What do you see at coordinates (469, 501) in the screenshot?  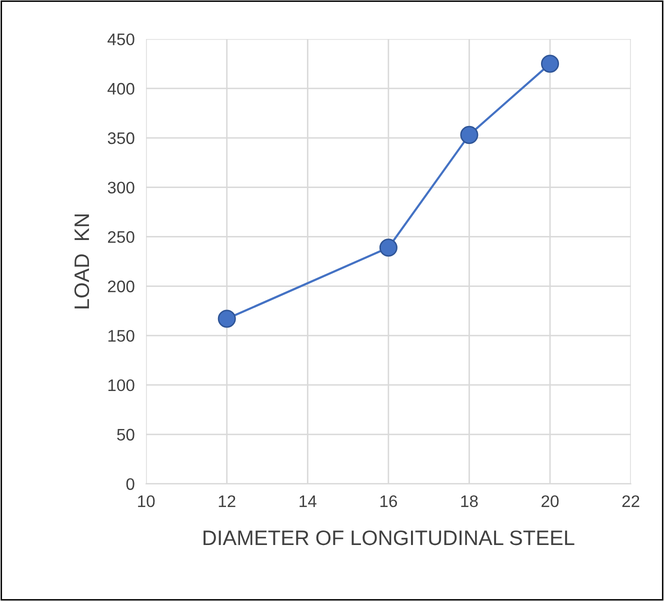 I see `x-tick-label: 18` at bounding box center [469, 501].